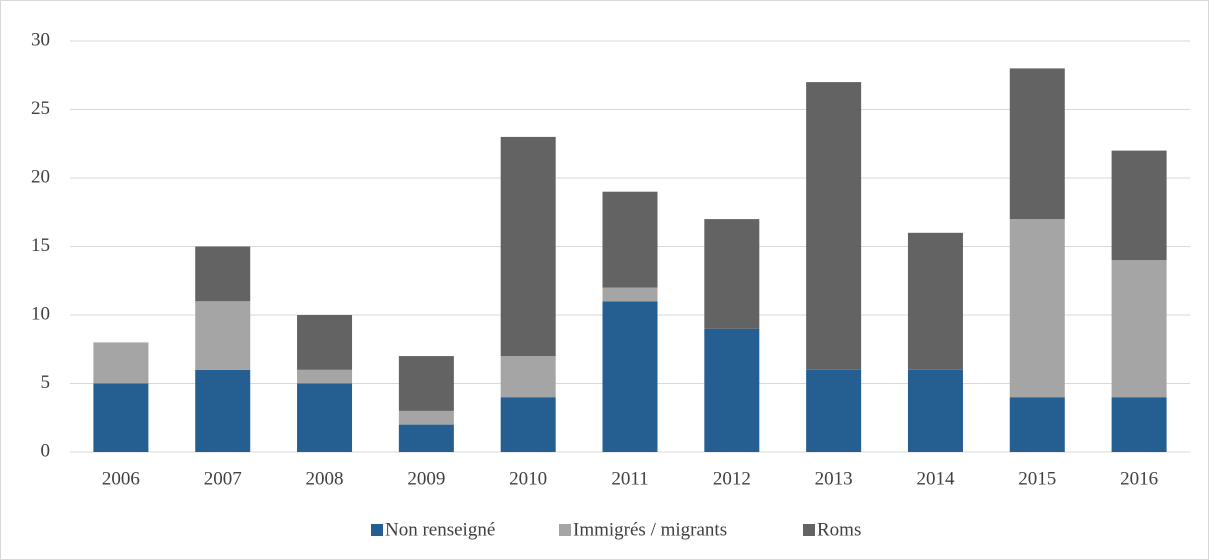 The height and width of the screenshot is (560, 1209). What do you see at coordinates (1037, 478) in the screenshot?
I see `x-tick-label: 2015` at bounding box center [1037, 478].